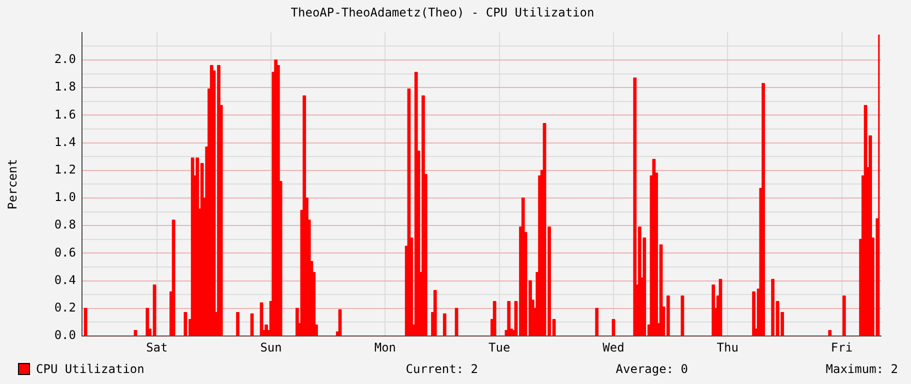  I want to click on y-tick-label: 0.4, so click(65, 279).